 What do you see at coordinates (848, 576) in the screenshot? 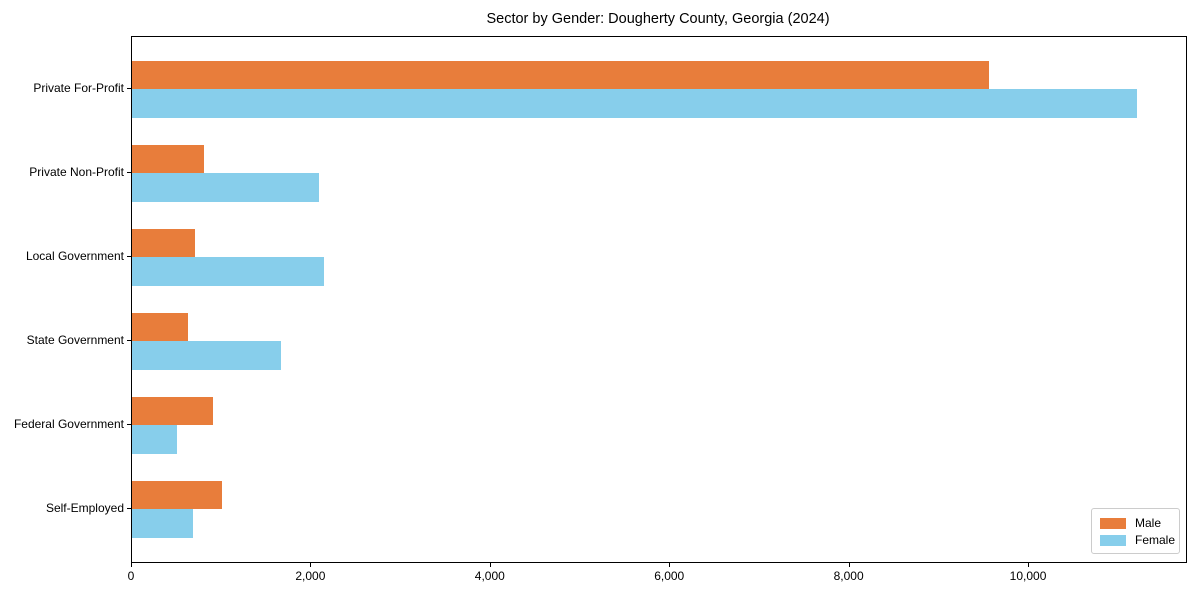
I see `x-tick-label-4: 8,000` at bounding box center [848, 576].